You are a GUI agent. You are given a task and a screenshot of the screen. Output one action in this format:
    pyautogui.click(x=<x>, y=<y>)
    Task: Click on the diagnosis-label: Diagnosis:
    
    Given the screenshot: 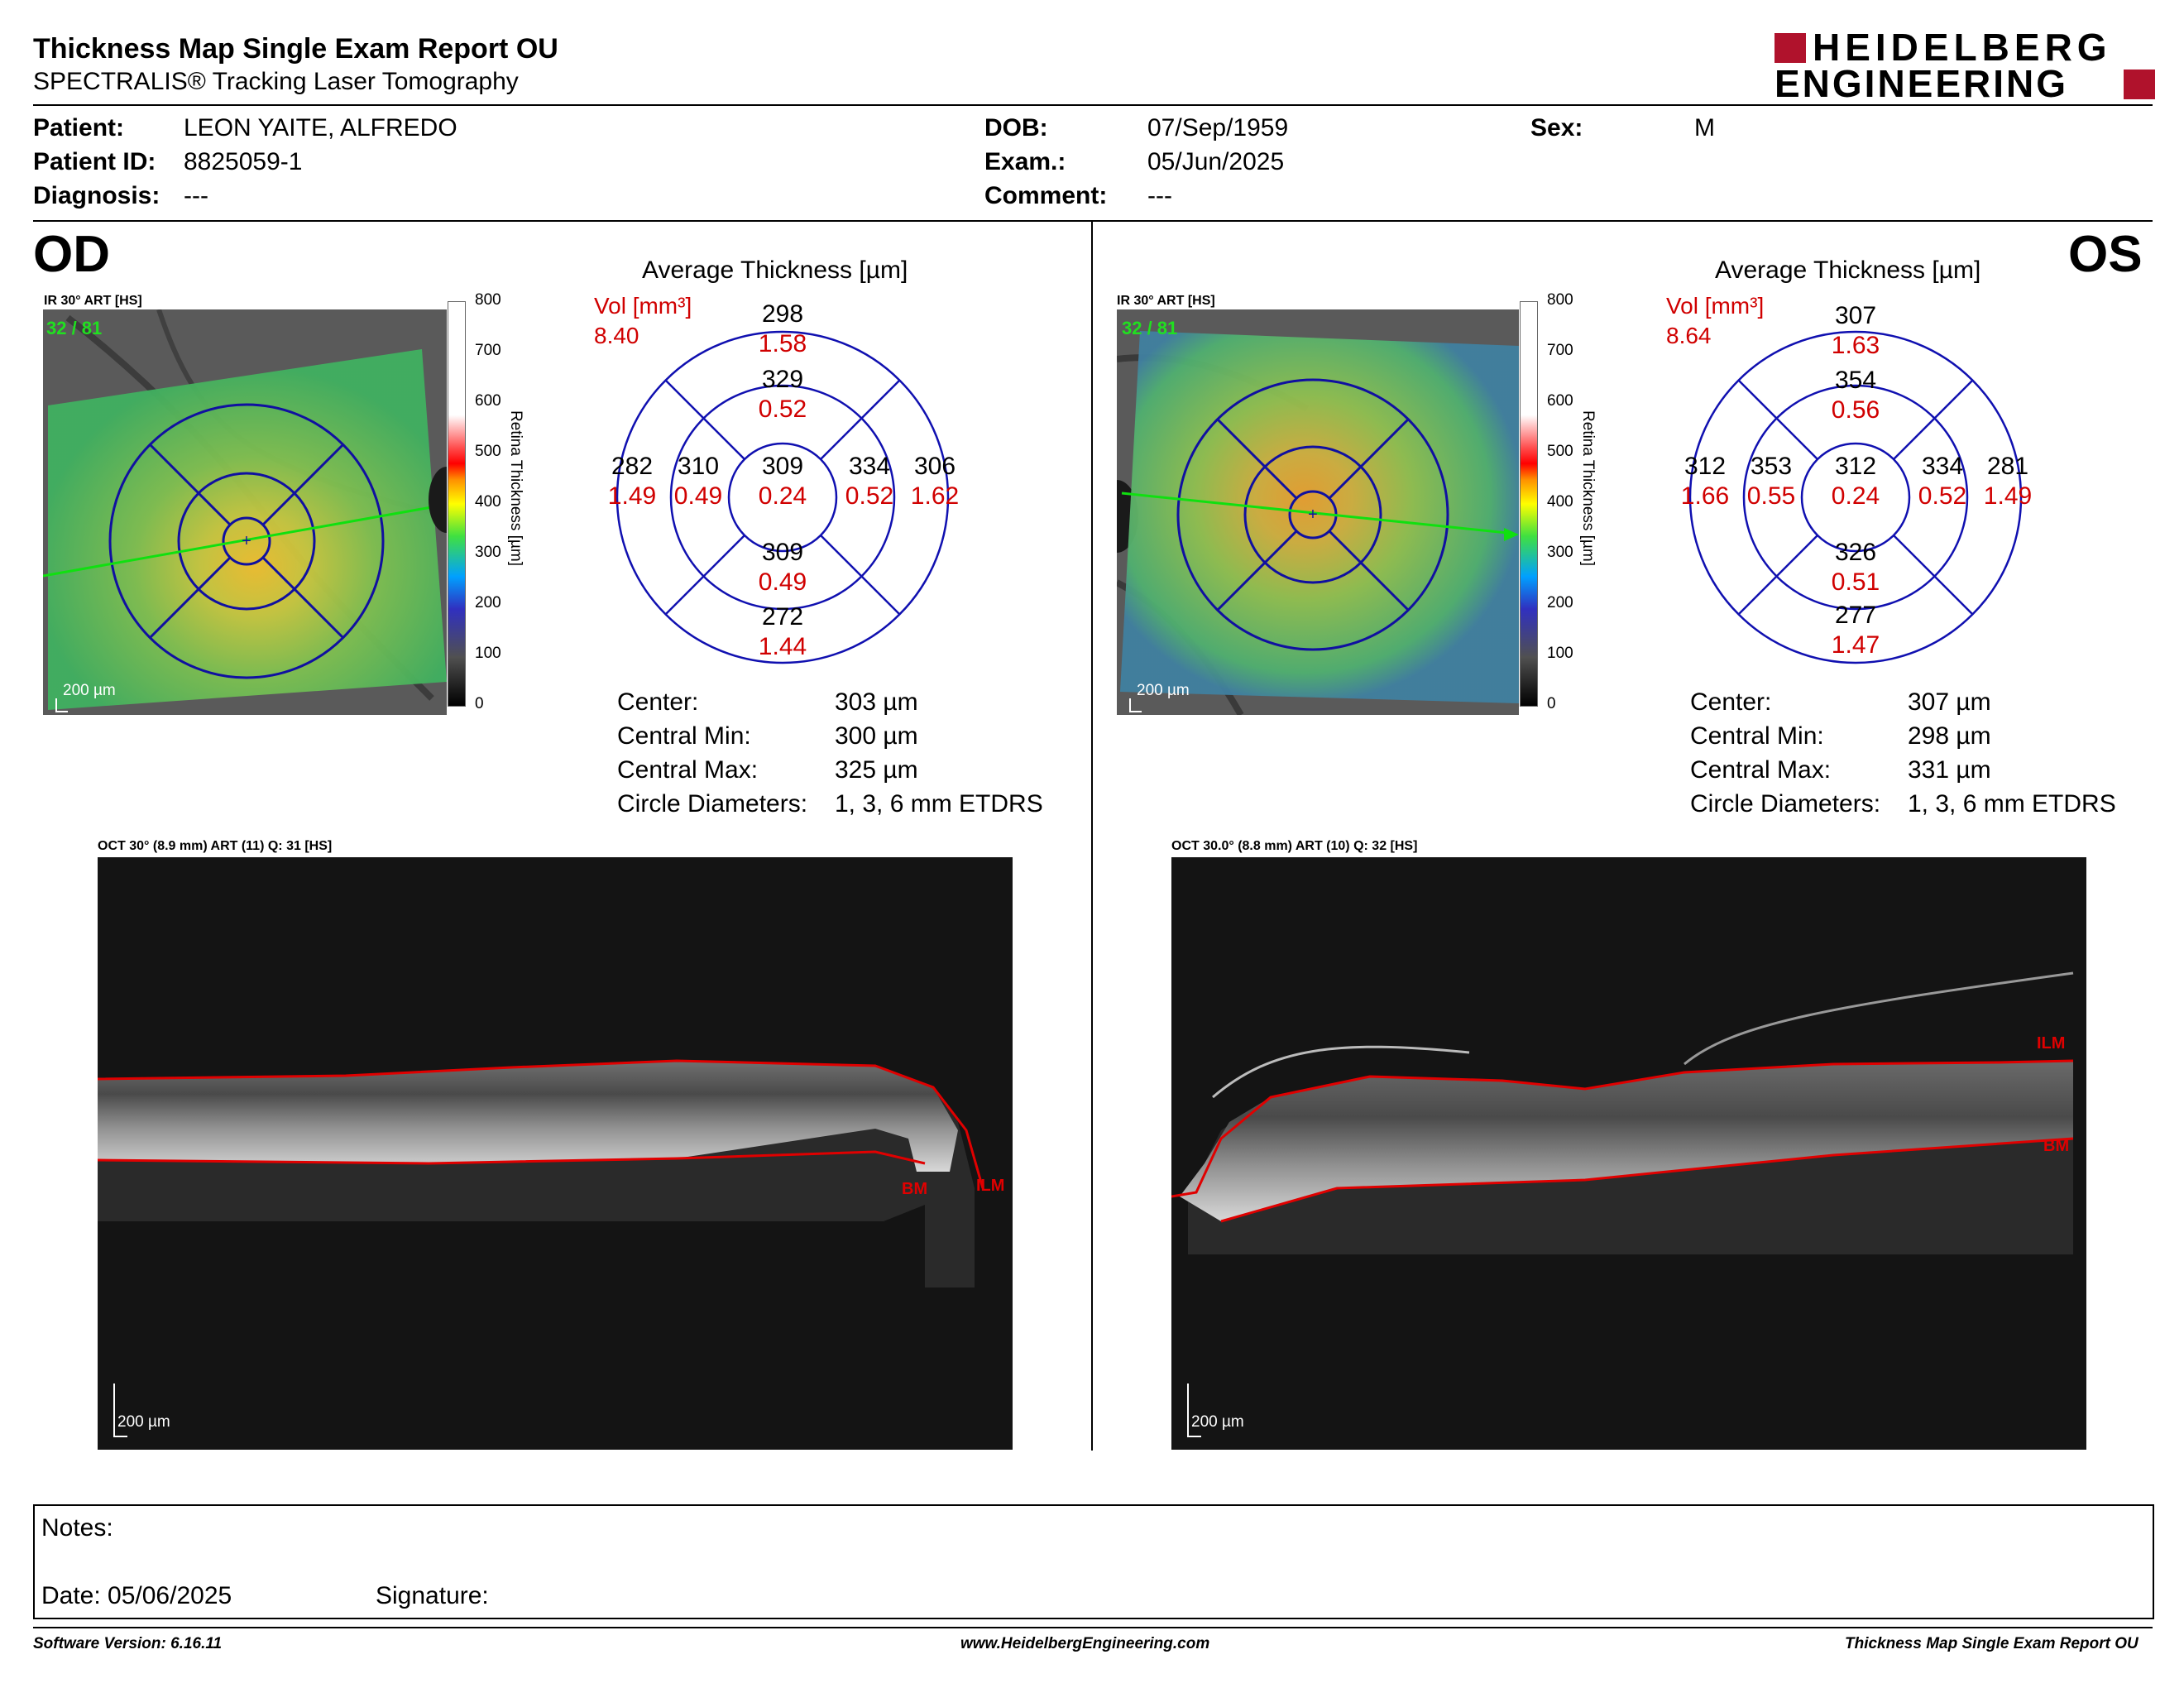 What is the action you would take?
    pyautogui.click(x=96, y=195)
    